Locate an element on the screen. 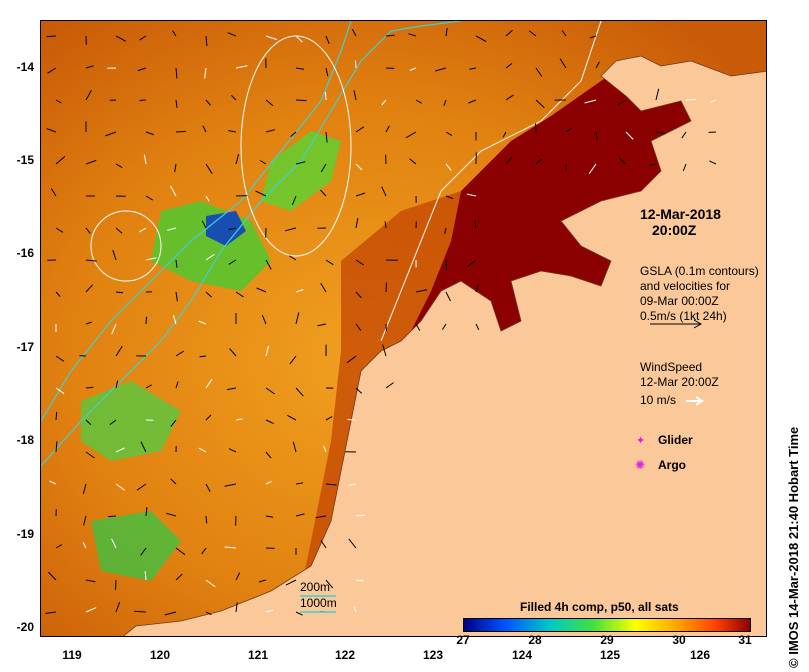  colorbar-tick-31: 31 is located at coordinates (745, 640).